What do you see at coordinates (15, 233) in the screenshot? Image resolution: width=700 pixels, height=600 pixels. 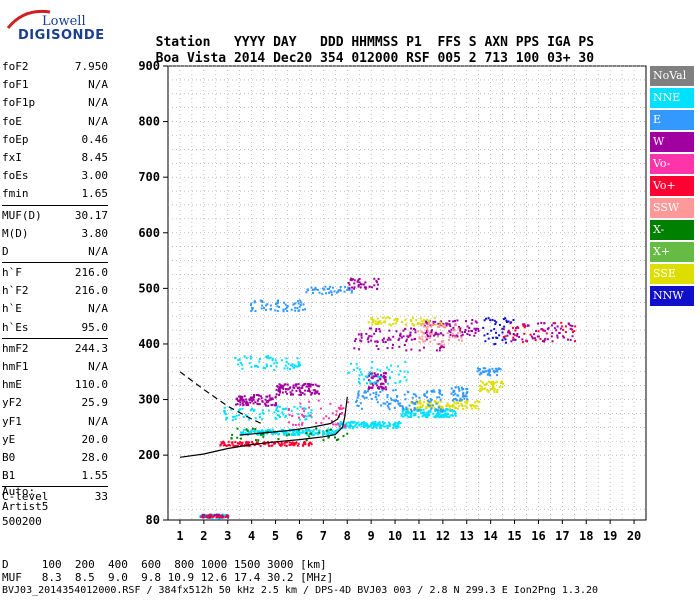 I see `param-name: M(D)` at bounding box center [15, 233].